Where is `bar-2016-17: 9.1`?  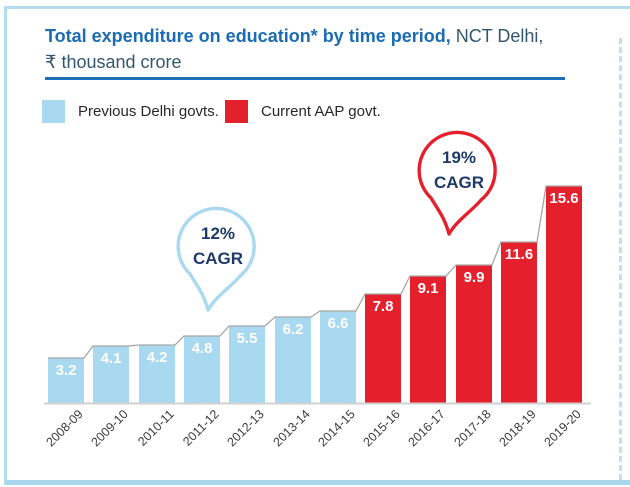 bar-2016-17: 9.1 is located at coordinates (428, 339).